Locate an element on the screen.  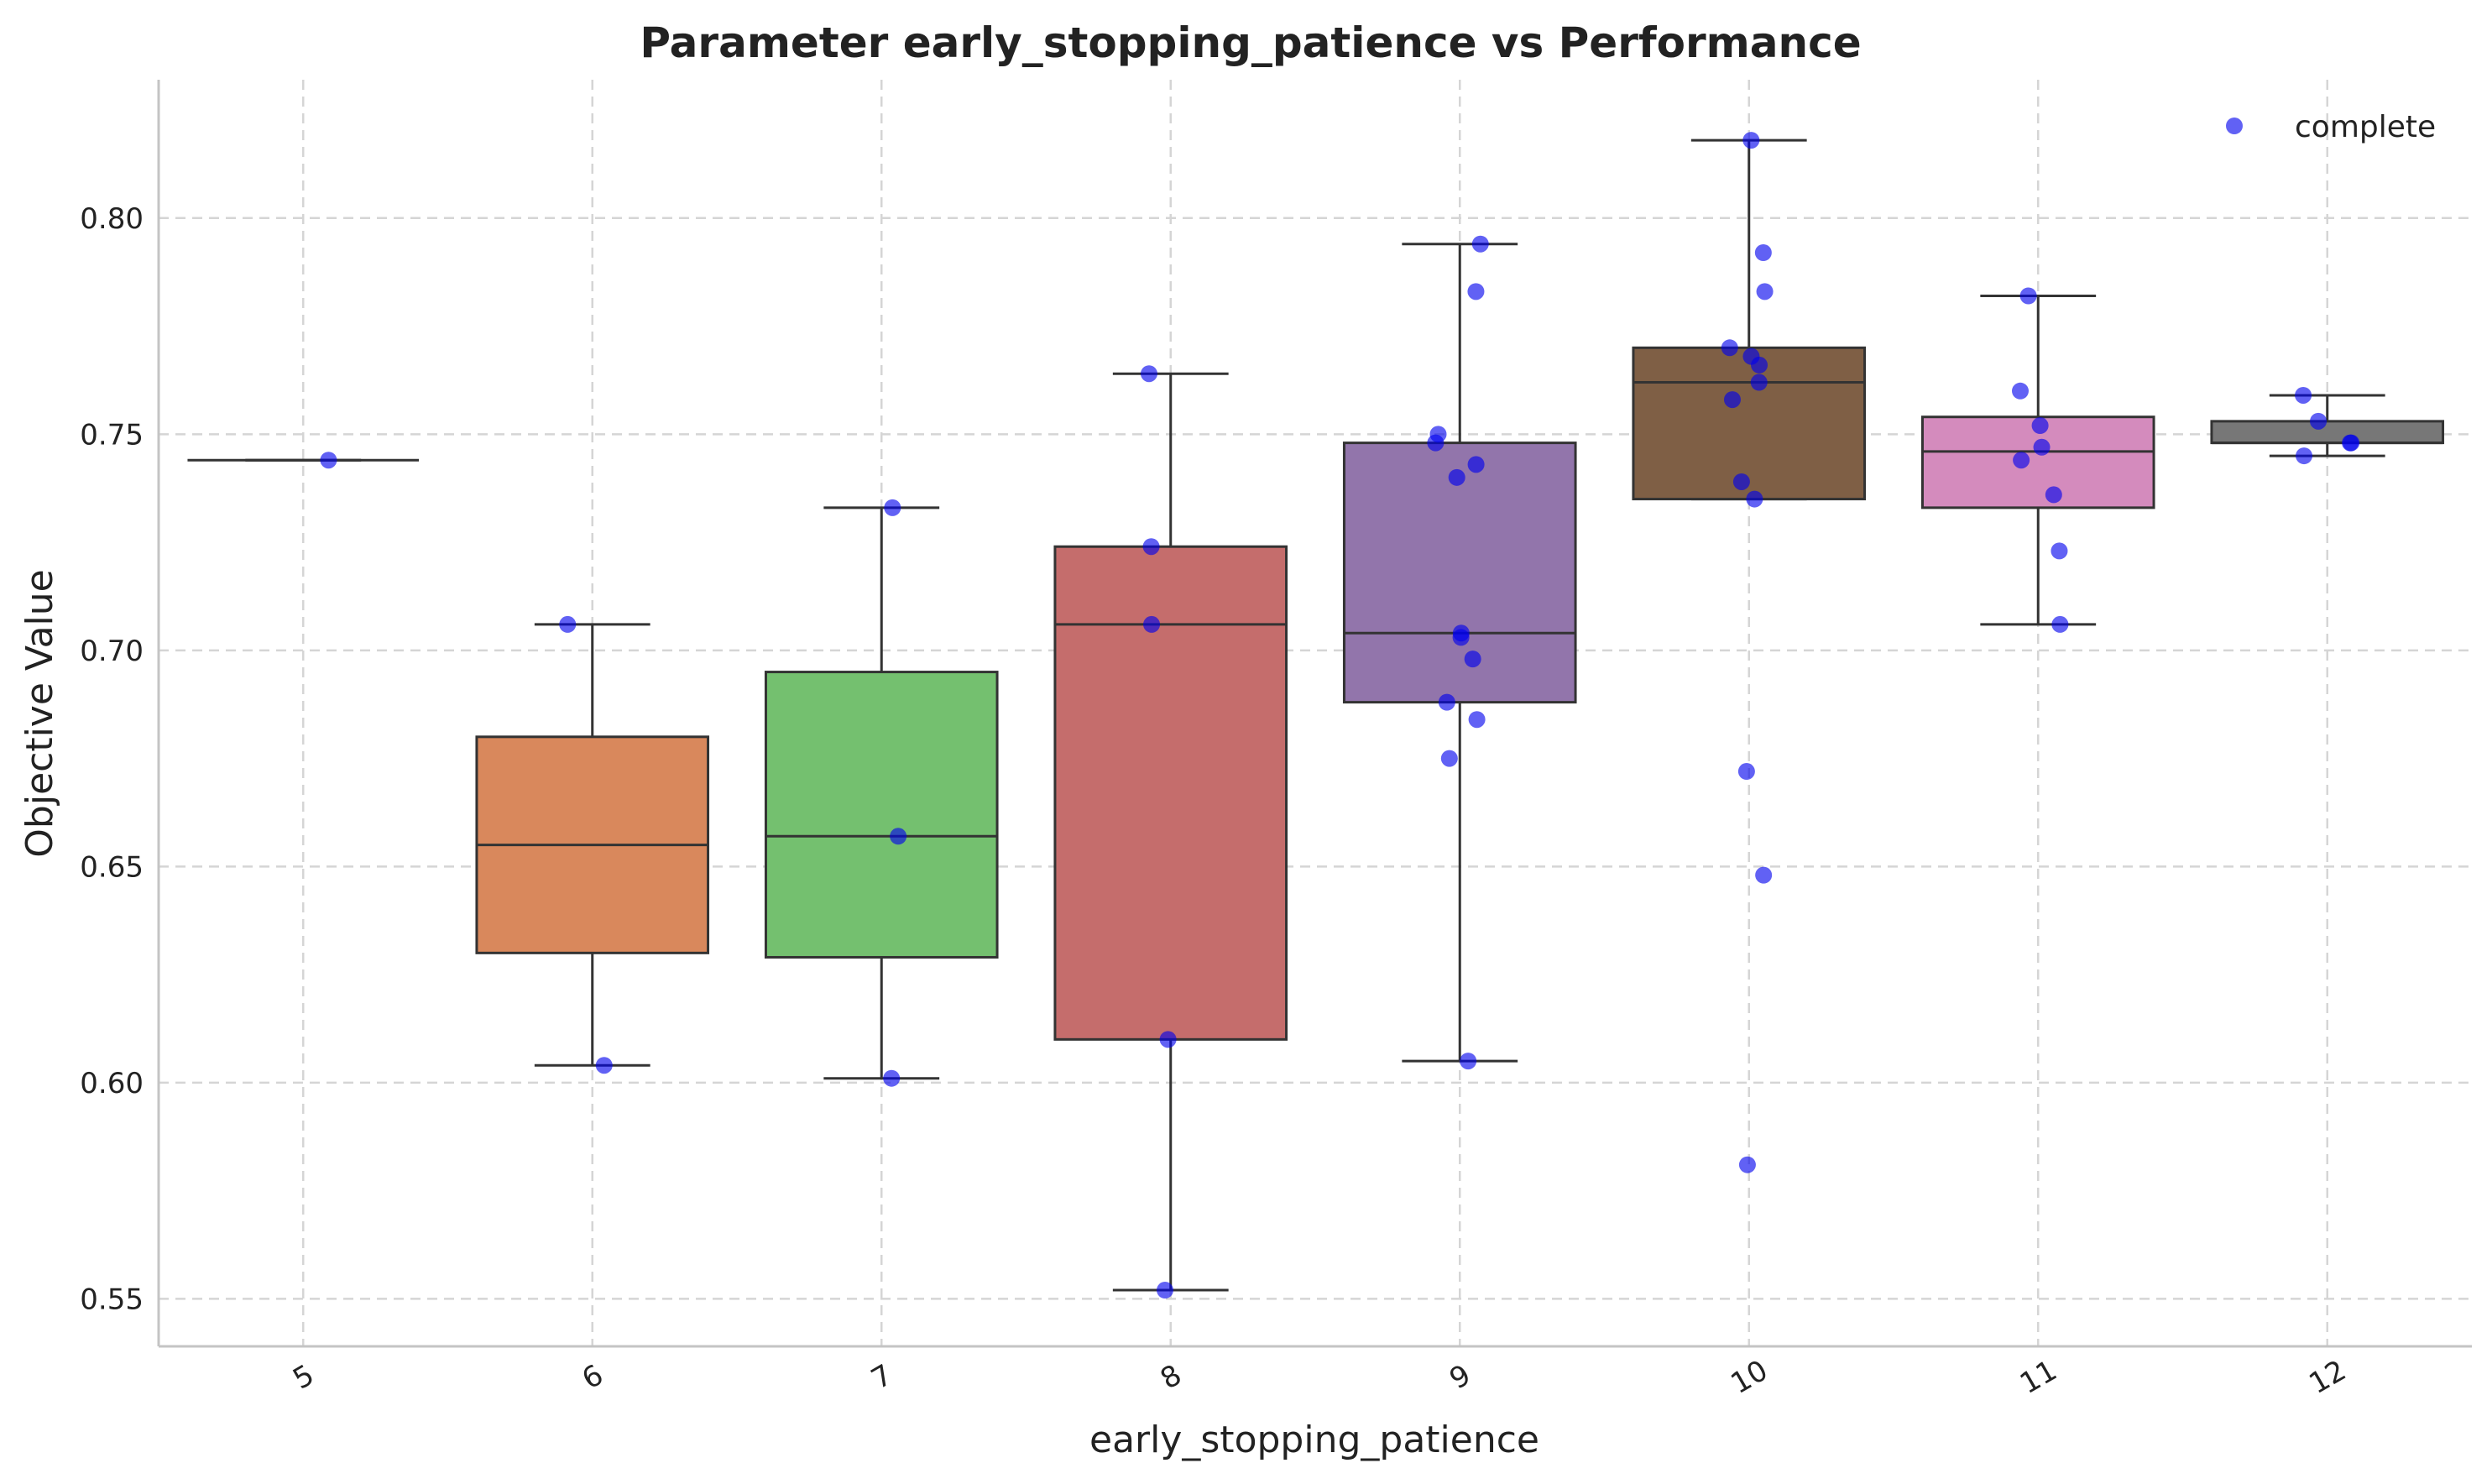
legend-label-complete: complete is located at coordinates (2365, 127).